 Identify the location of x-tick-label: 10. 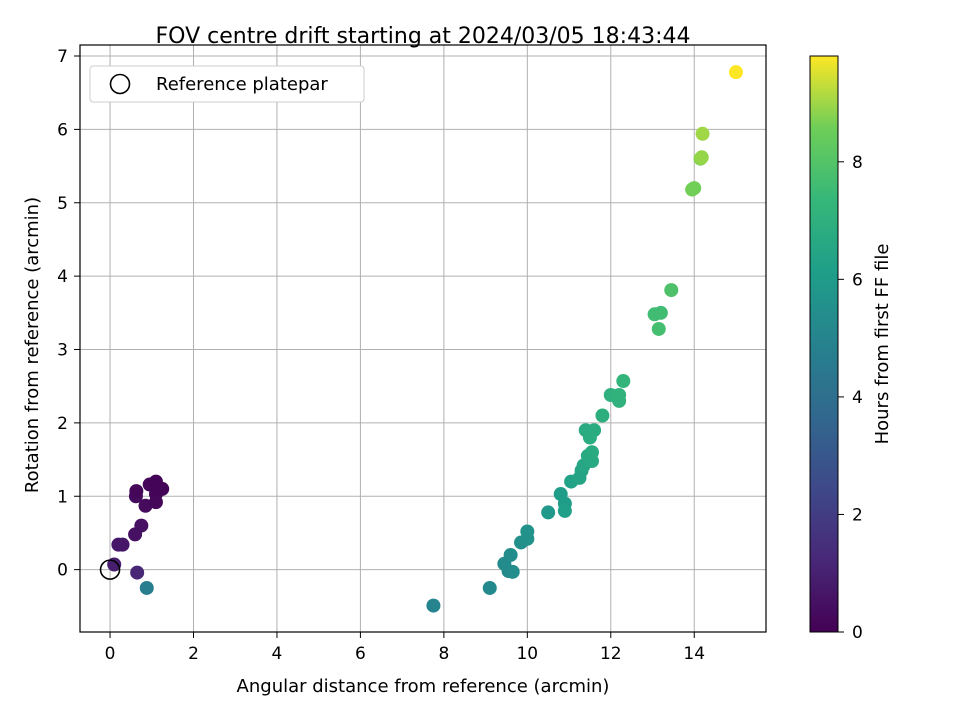
(527, 654).